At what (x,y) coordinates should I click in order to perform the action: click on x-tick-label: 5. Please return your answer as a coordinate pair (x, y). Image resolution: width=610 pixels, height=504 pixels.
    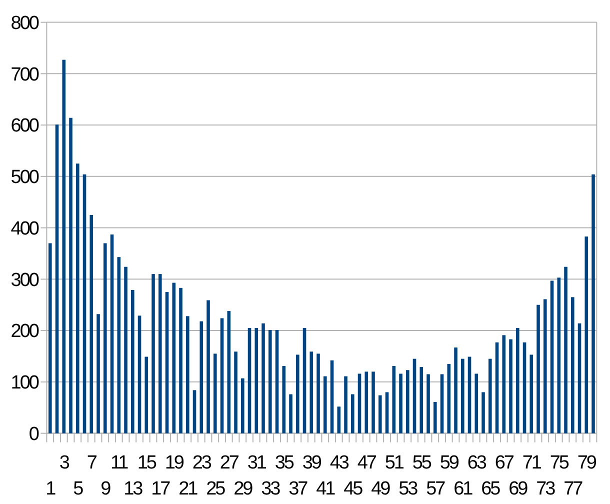
    Looking at the image, I should click on (78, 489).